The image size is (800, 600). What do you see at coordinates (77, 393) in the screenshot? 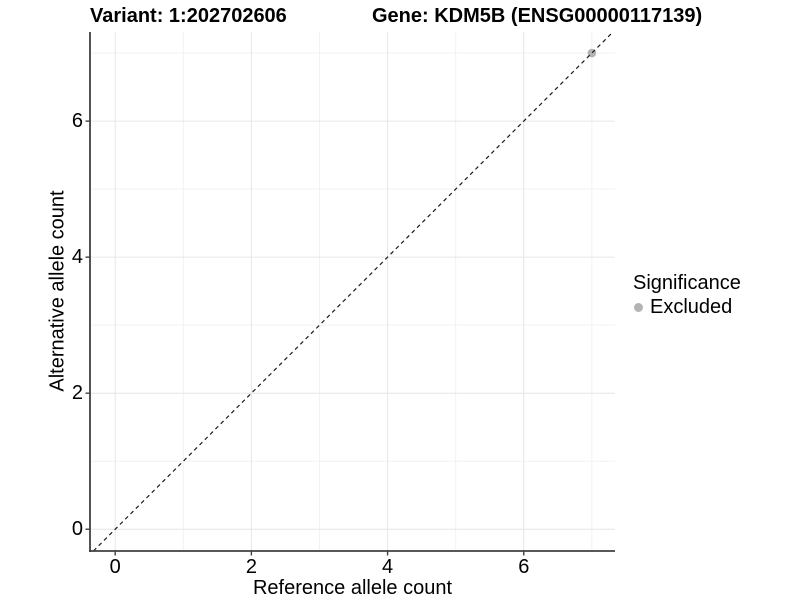
I see `y-tick-label: 2` at bounding box center [77, 393].